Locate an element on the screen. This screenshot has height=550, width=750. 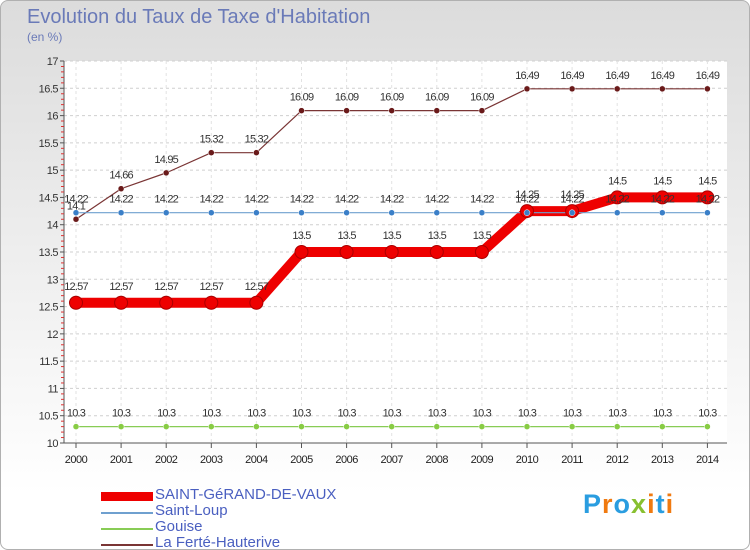
x-tick-label: 2002 is located at coordinates (166, 460).